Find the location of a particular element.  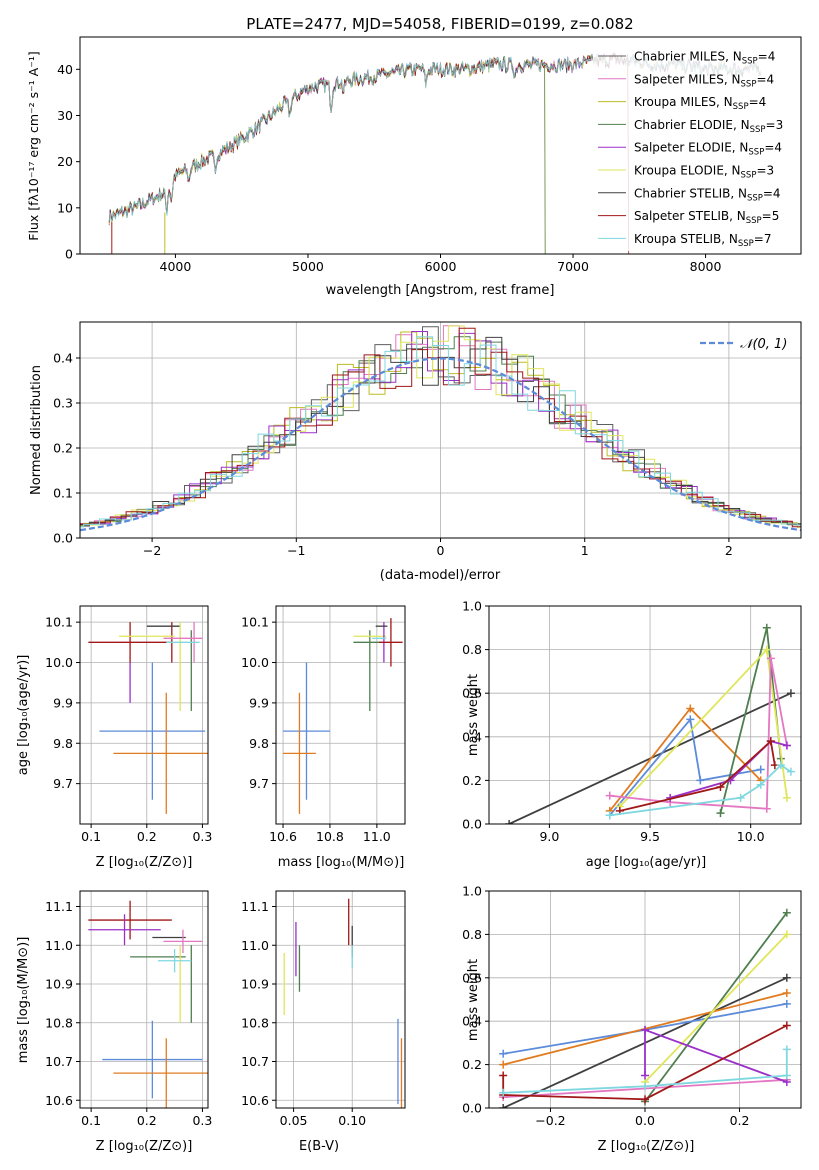

y-tick-label: 0.3 is located at coordinates (63, 403).